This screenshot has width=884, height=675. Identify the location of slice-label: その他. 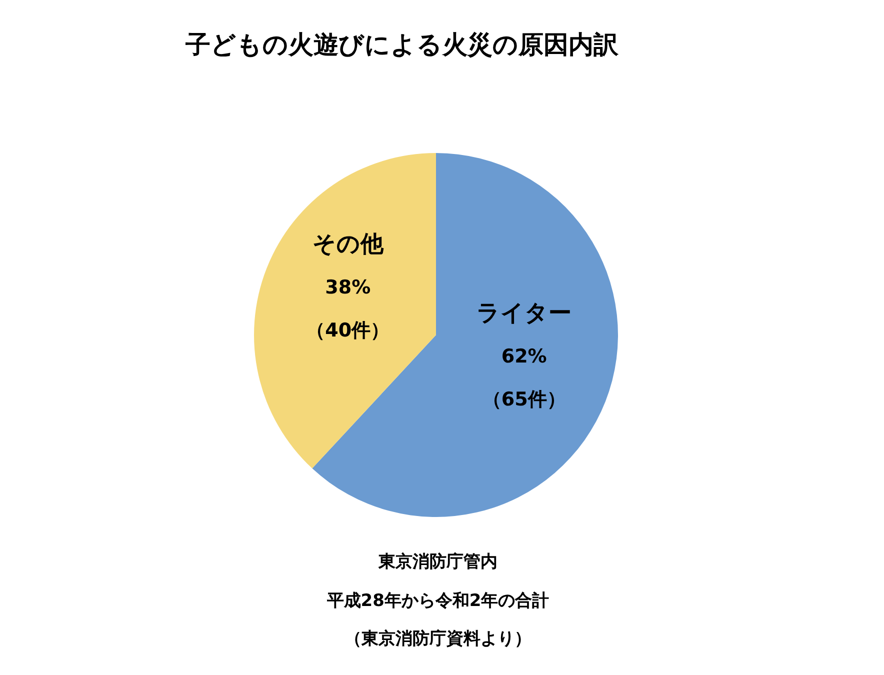
(348, 244).